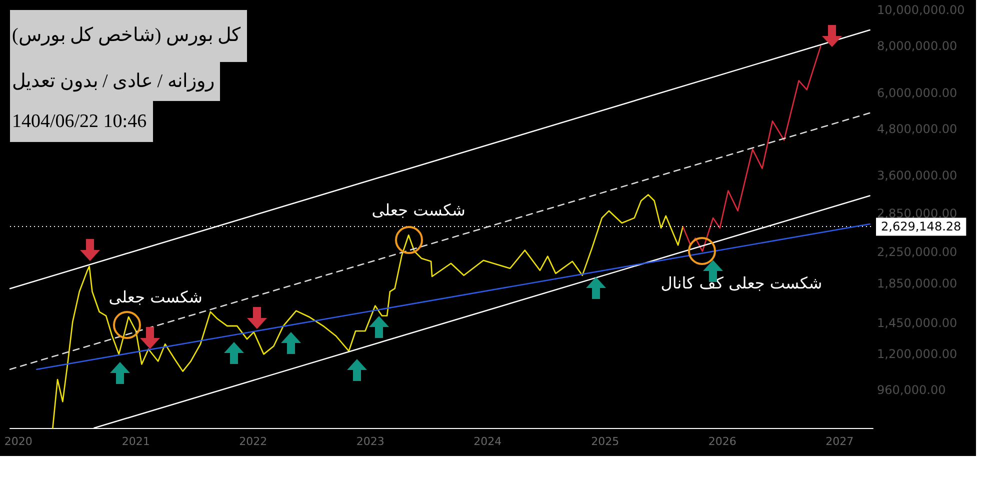 This screenshot has height=491, width=988. I want to click on ref-line-label: 2,629,148.28, so click(921, 227).